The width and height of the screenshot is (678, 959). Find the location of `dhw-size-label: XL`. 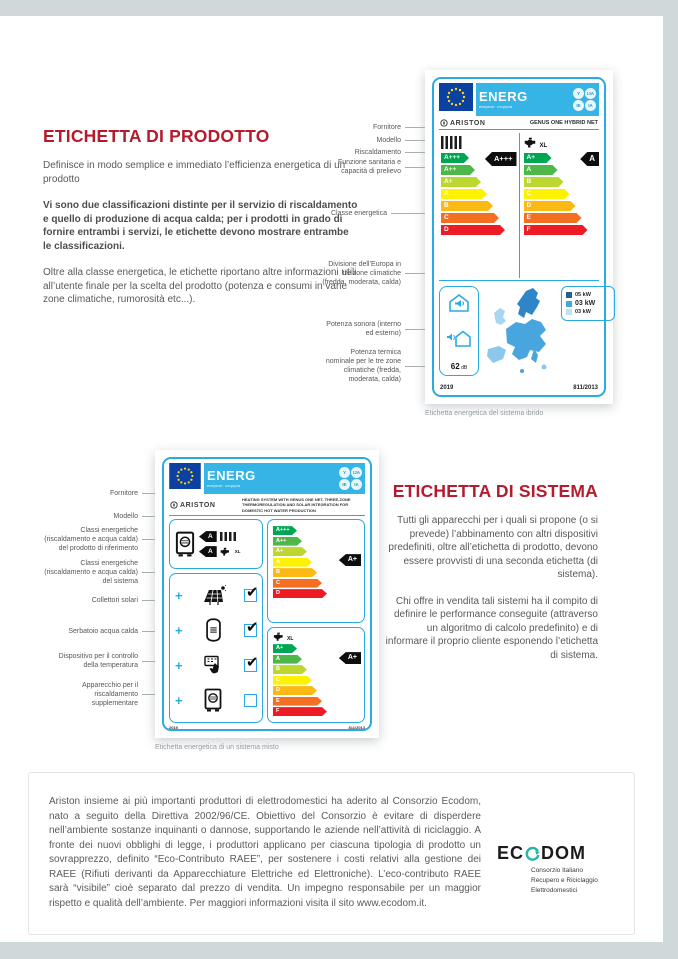

dhw-size-label: XL is located at coordinates (543, 145).